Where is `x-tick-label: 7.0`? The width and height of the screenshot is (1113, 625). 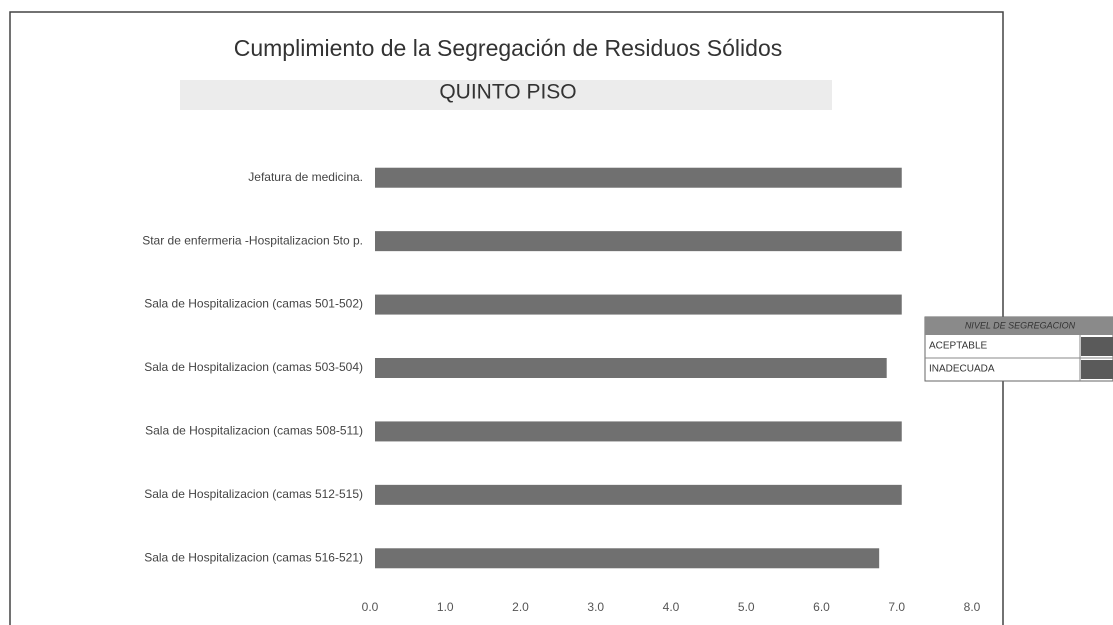
x-tick-label: 7.0 is located at coordinates (896, 607).